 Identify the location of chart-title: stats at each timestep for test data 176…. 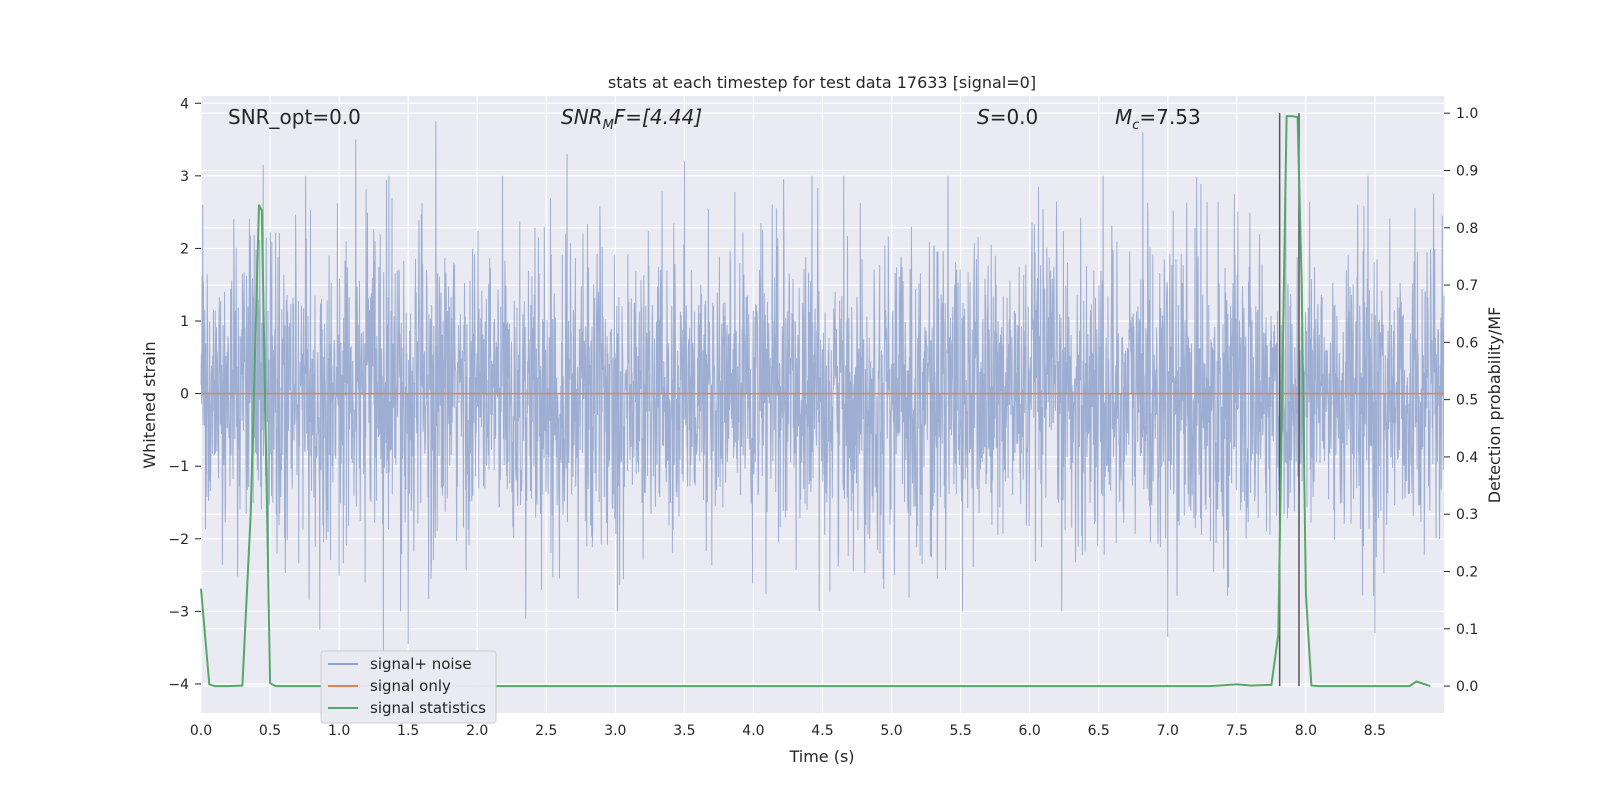
(822, 82).